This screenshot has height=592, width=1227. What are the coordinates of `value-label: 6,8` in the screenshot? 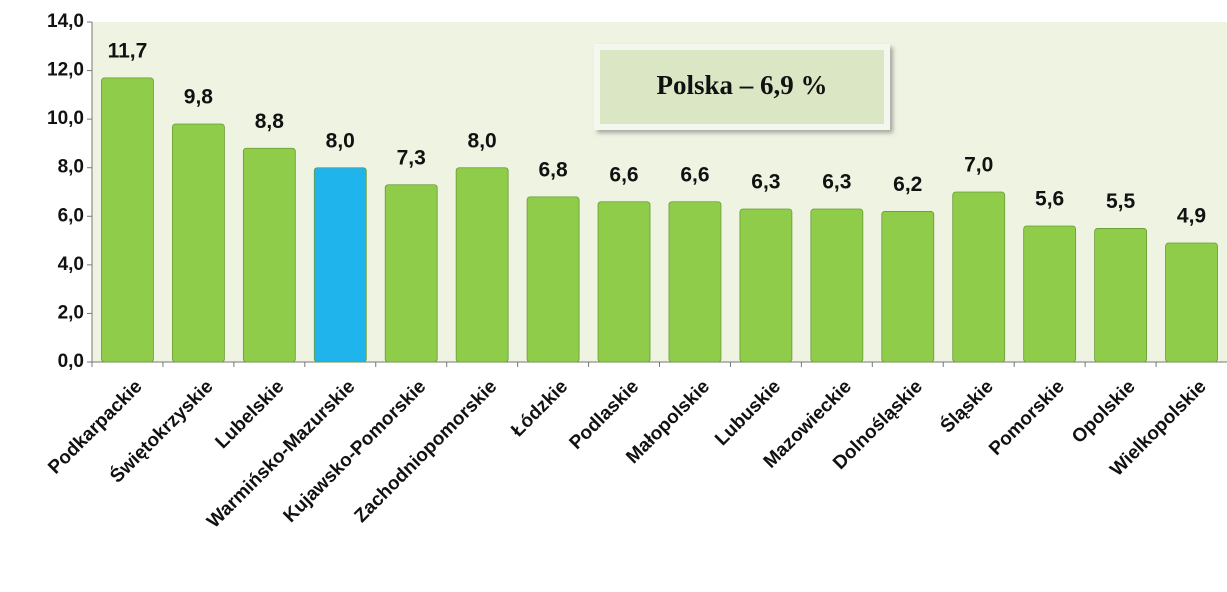 It's located at (553, 169).